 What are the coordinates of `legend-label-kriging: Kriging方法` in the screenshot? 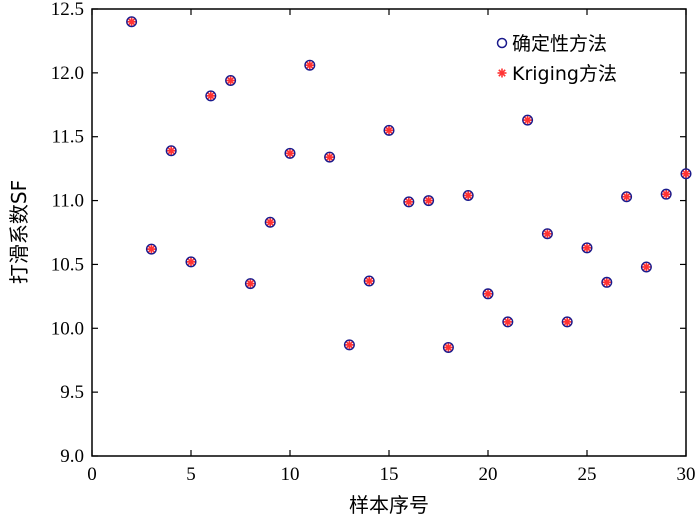 It's located at (564, 74).